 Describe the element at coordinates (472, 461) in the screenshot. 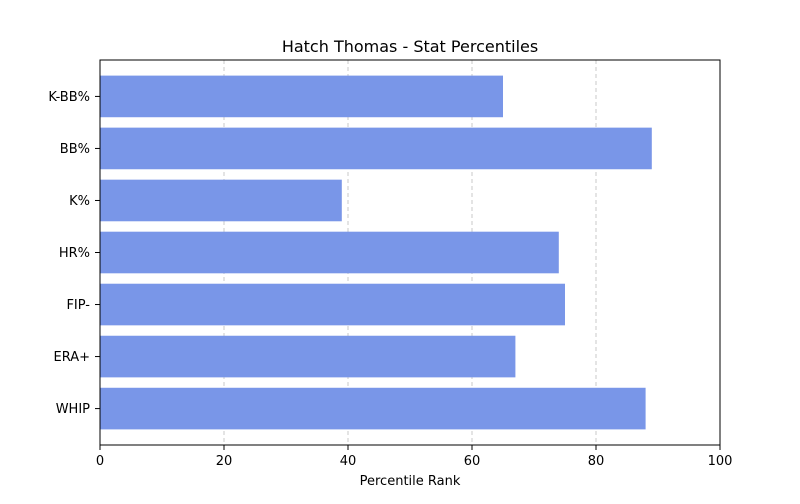

I see `x-tick-label: 60` at that location.